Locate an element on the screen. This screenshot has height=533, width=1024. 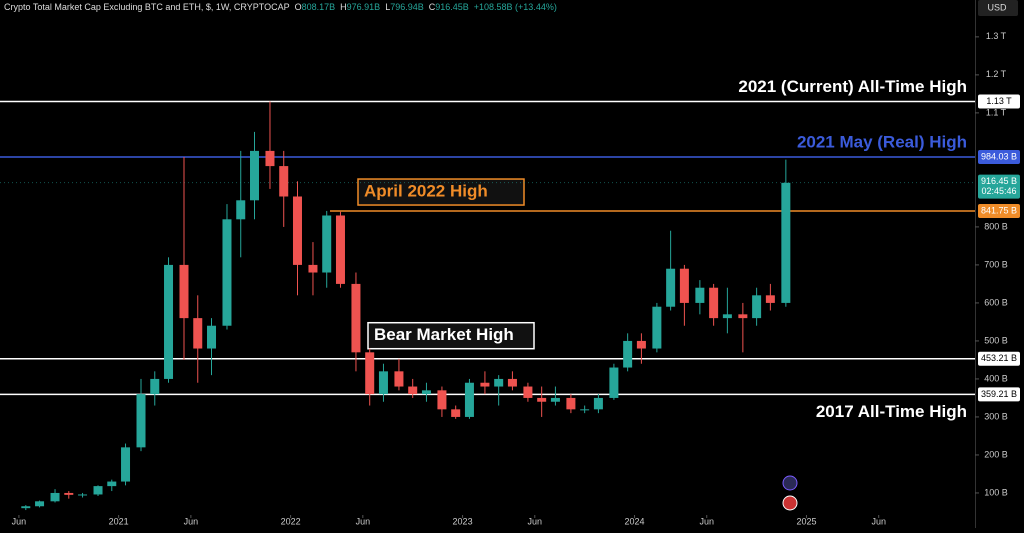
price-label: 984.03 B is located at coordinates (999, 156).